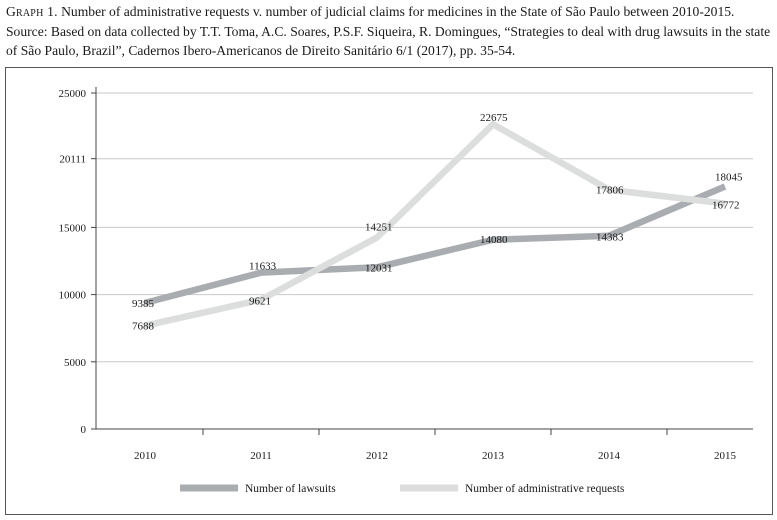 Image resolution: width=777 pixels, height=520 pixels. What do you see at coordinates (379, 227) in the screenshot?
I see `data-label: 14251` at bounding box center [379, 227].